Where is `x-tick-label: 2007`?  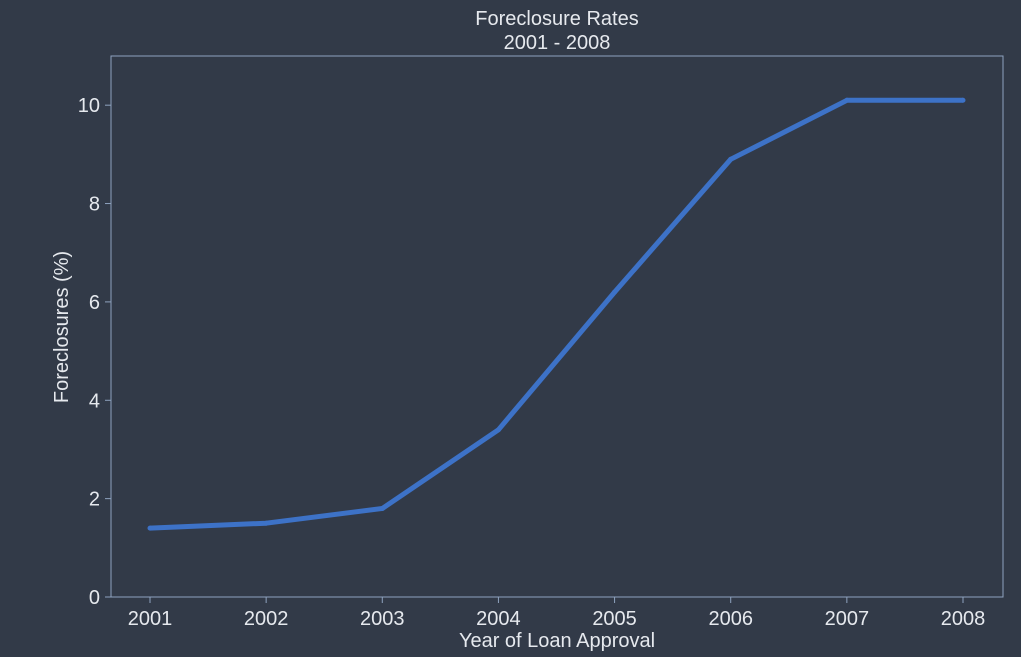
x-tick-label: 2007 is located at coordinates (847, 619).